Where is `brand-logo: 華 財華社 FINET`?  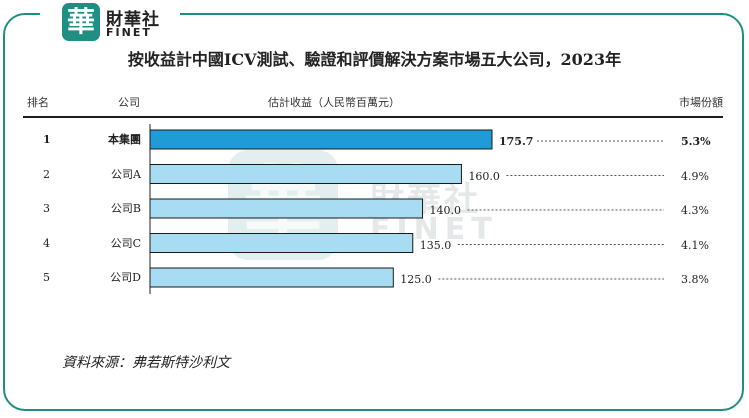
brand-logo: 華 財華社 FINET is located at coordinates (110, 22).